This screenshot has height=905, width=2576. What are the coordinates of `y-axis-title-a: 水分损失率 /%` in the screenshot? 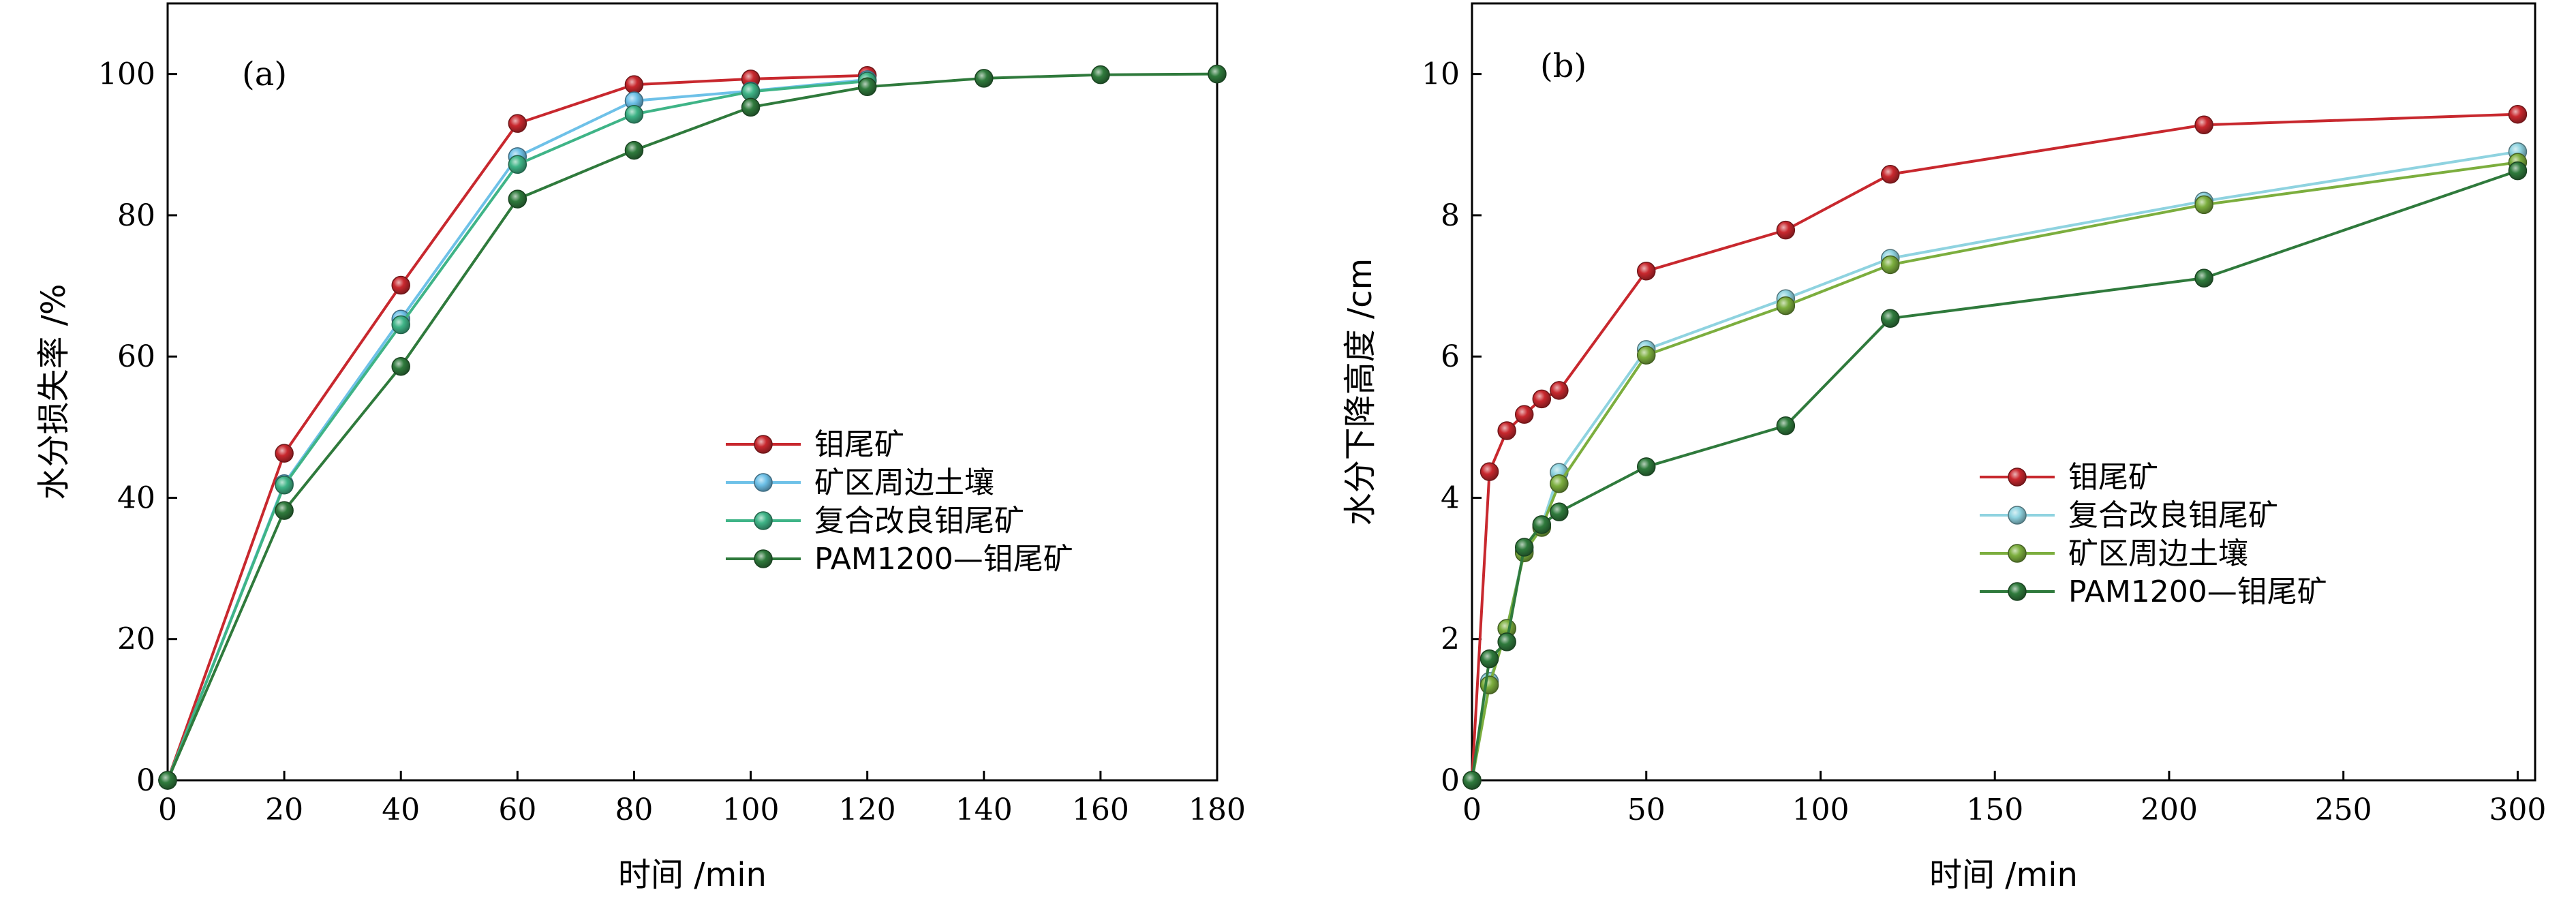 It's located at (54, 392).